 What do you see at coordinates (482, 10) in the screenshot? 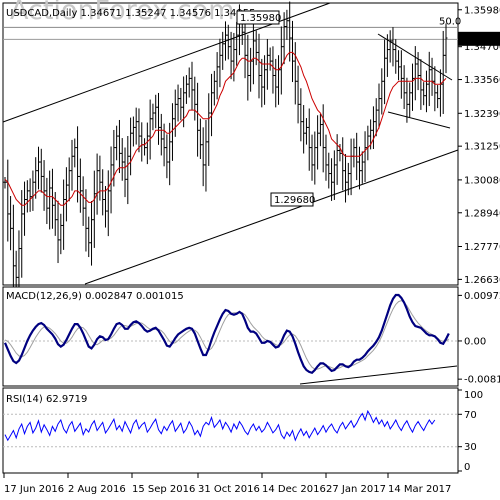
I see `price-tick-label: 1.35980` at bounding box center [482, 10].